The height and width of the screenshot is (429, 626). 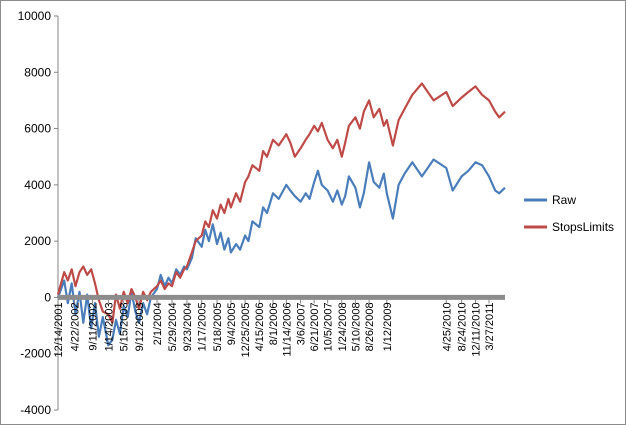 What do you see at coordinates (75, 326) in the screenshot?
I see `x-tick-label: 4/22/2002` at bounding box center [75, 326].